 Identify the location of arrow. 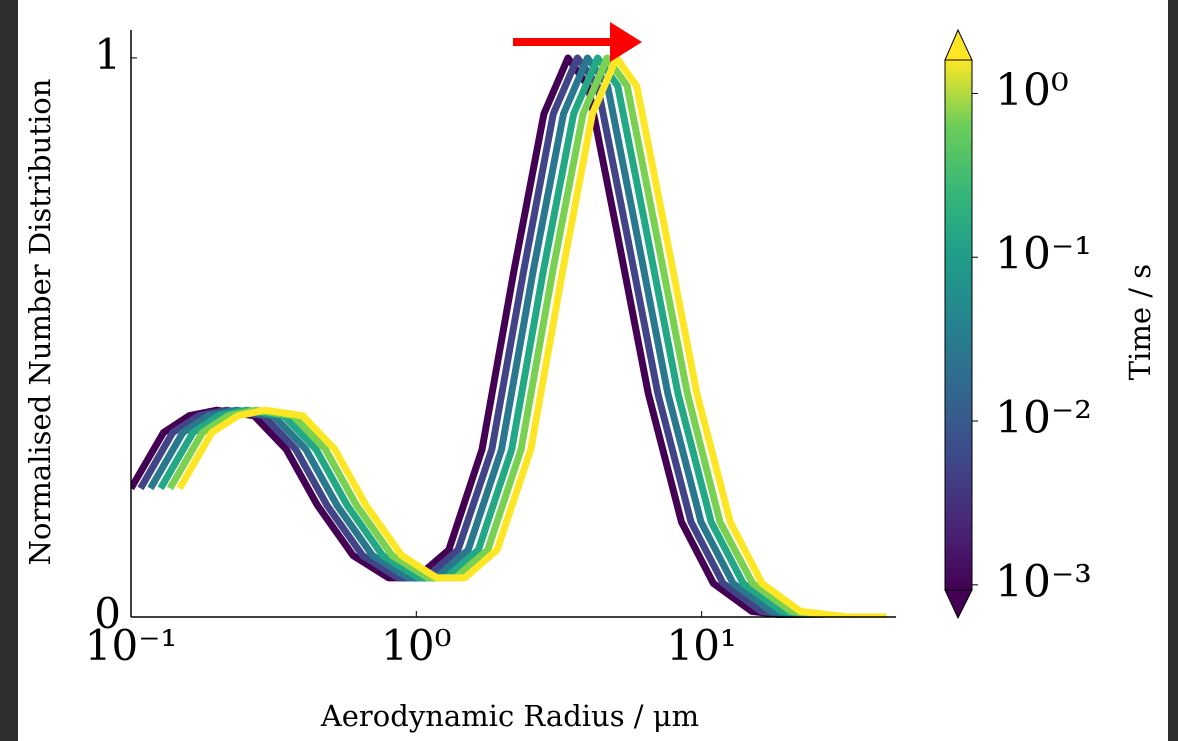
(577, 42).